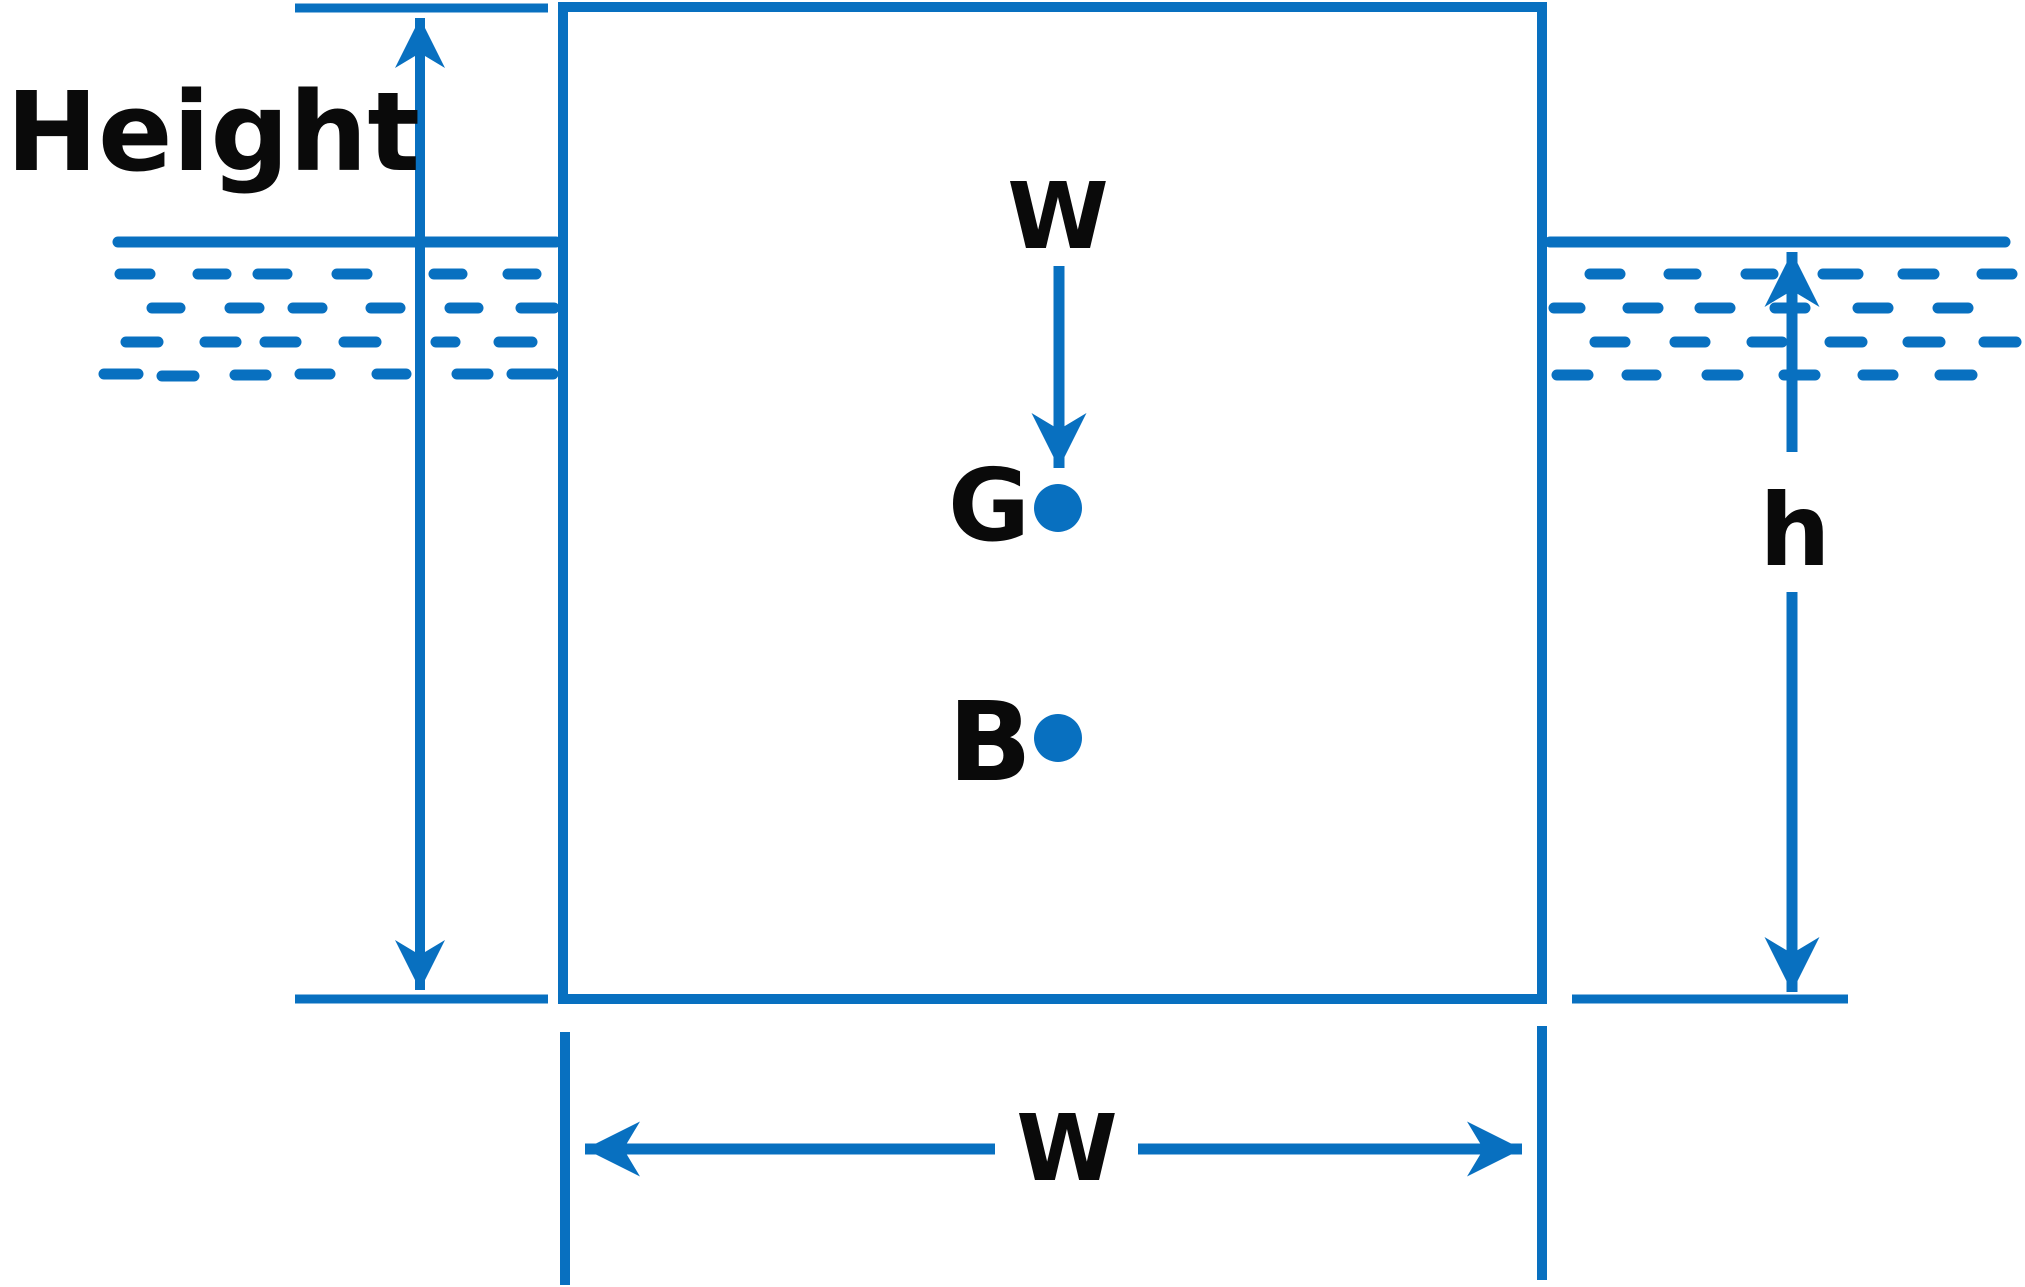  What do you see at coordinates (1058, 508) in the screenshot?
I see `center-of-gravity-point` at bounding box center [1058, 508].